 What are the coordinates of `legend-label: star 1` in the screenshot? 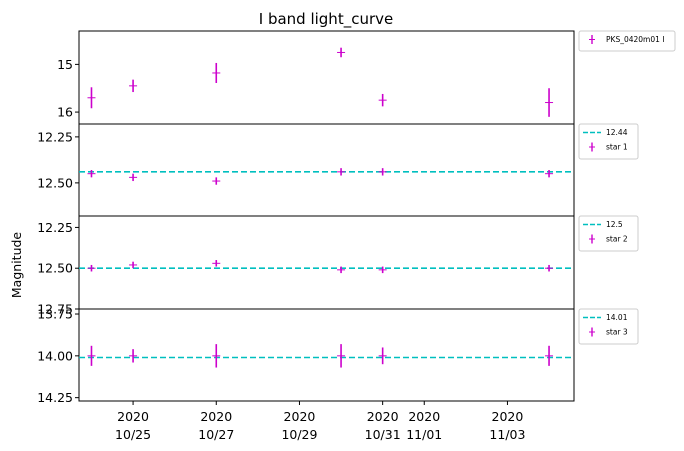 It's located at (617, 147).